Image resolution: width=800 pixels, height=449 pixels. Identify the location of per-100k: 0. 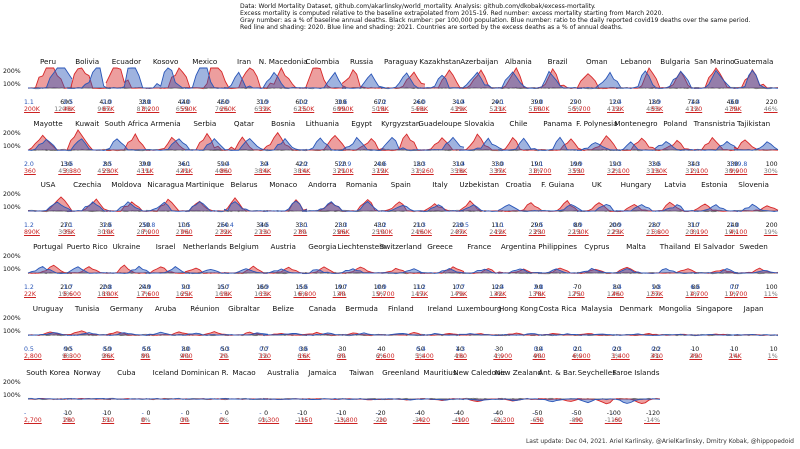
(187, 413).